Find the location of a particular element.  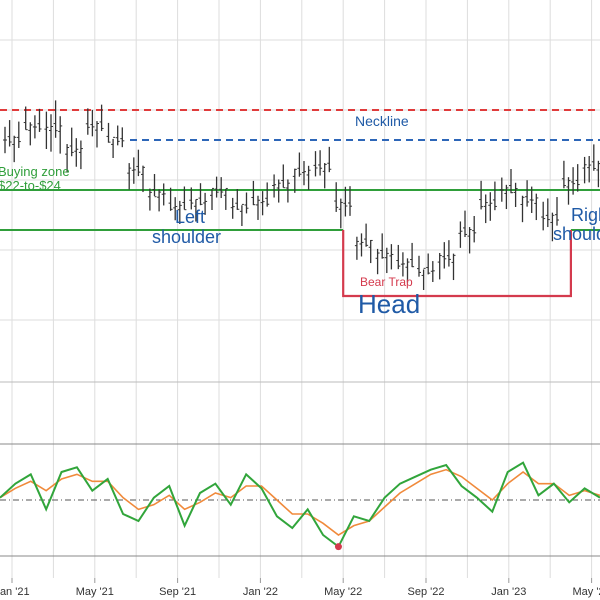

x-tick-label: Sep '22 is located at coordinates (426, 592).